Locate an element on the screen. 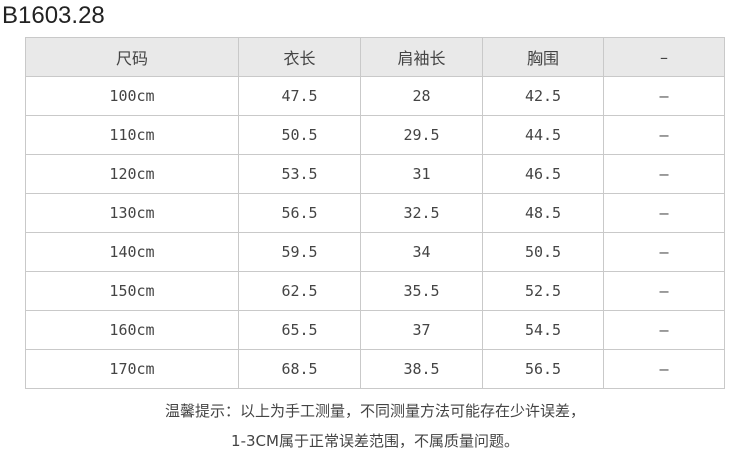  cell-length: 50.5 is located at coordinates (299, 135).